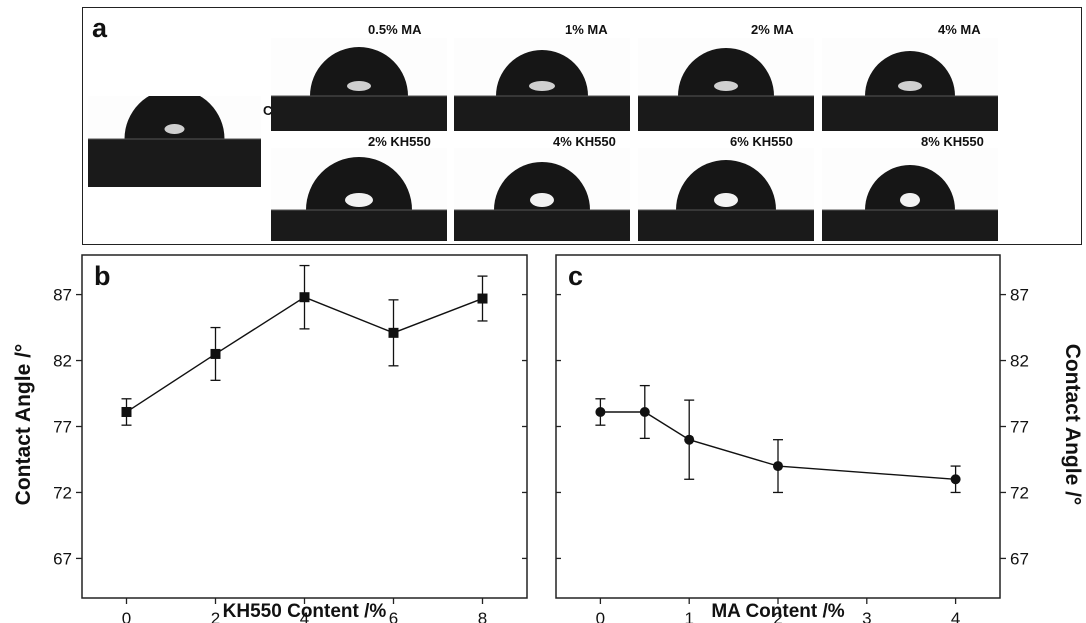  Describe the element at coordinates (866, 616) in the screenshot. I see `x-tick-label: 3` at that location.